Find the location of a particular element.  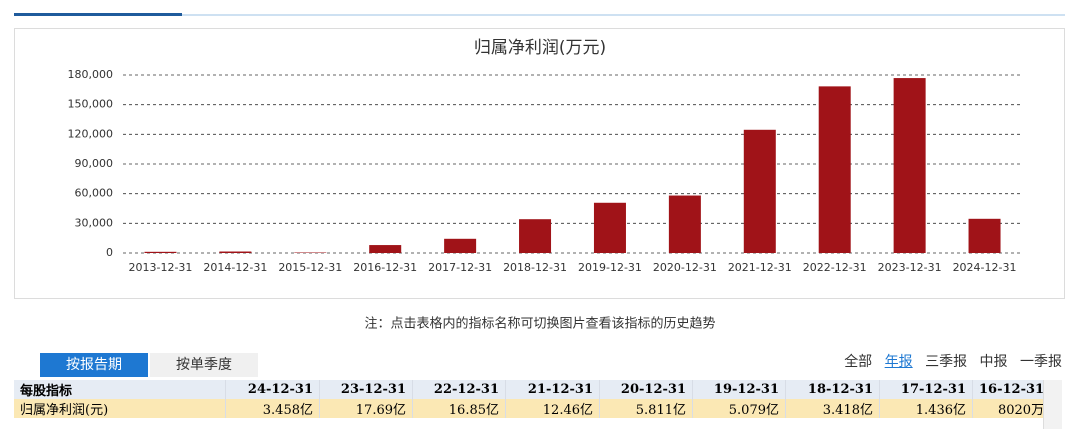

table-cell: 20-12-31 is located at coordinates (646, 389).